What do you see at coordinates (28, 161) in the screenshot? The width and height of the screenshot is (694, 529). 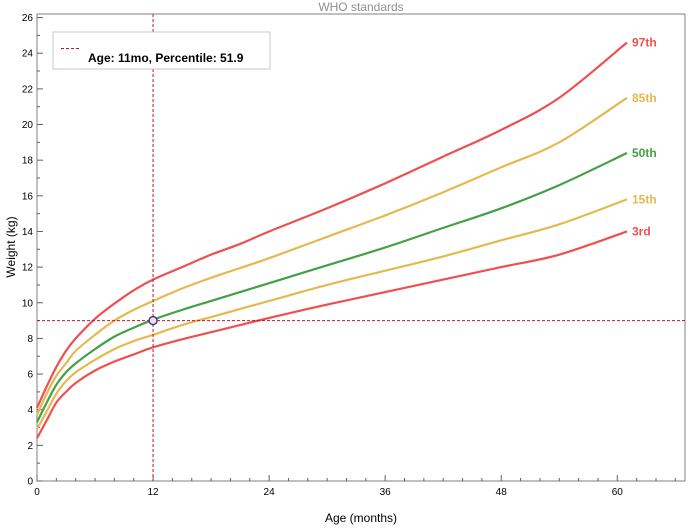 I see `y-tick-label: 18` at bounding box center [28, 161].